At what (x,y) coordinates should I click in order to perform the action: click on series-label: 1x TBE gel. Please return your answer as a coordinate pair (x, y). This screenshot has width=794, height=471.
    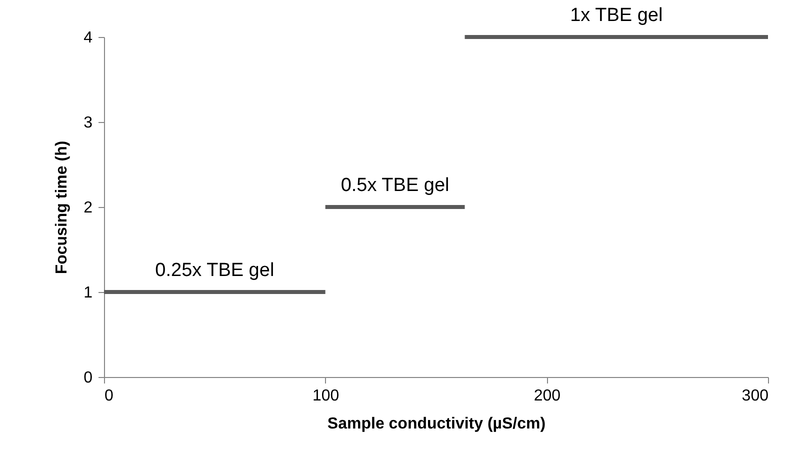
    Looking at the image, I should click on (616, 15).